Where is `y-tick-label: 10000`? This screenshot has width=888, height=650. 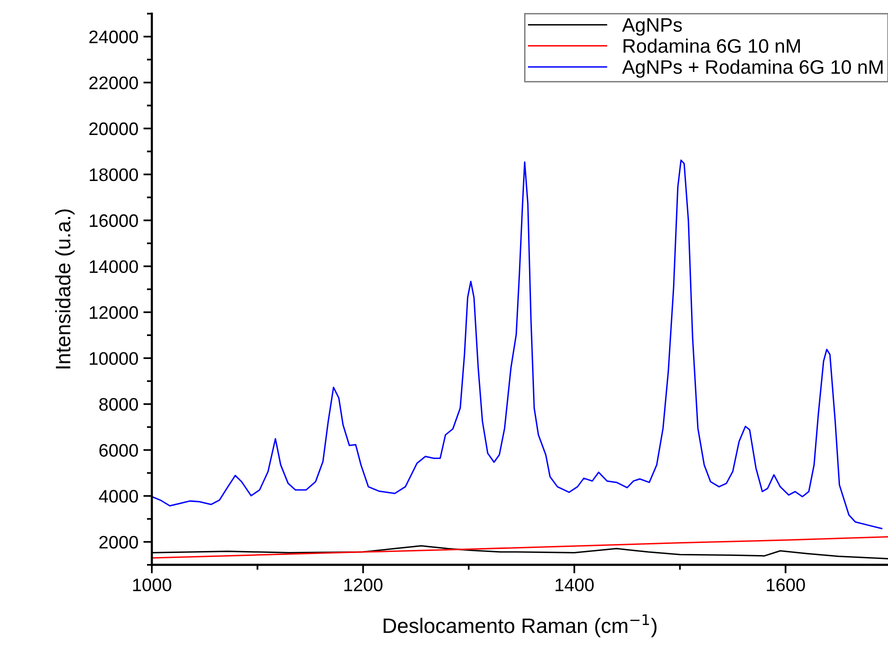 y-tick-label: 10000 is located at coordinates (114, 358).